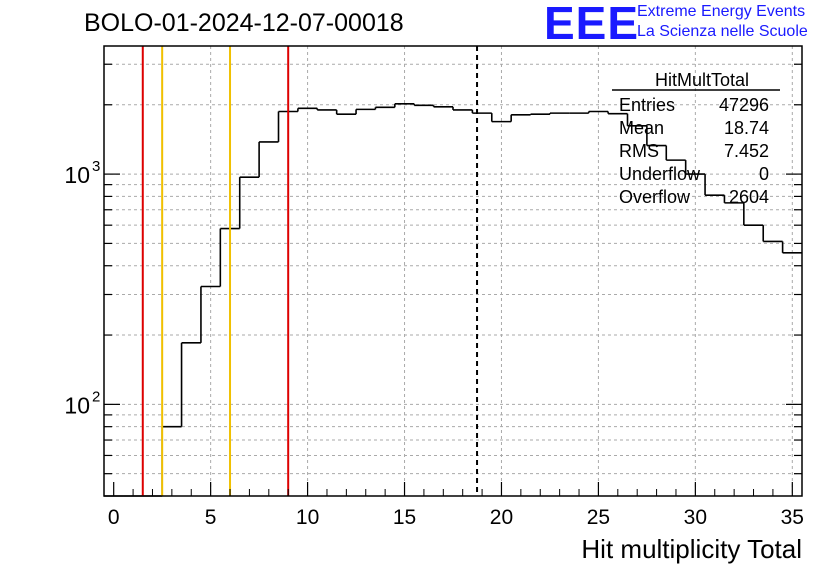 This screenshot has width=836, height=572. What do you see at coordinates (744, 105) in the screenshot?
I see `stats-value: 47296` at bounding box center [744, 105].